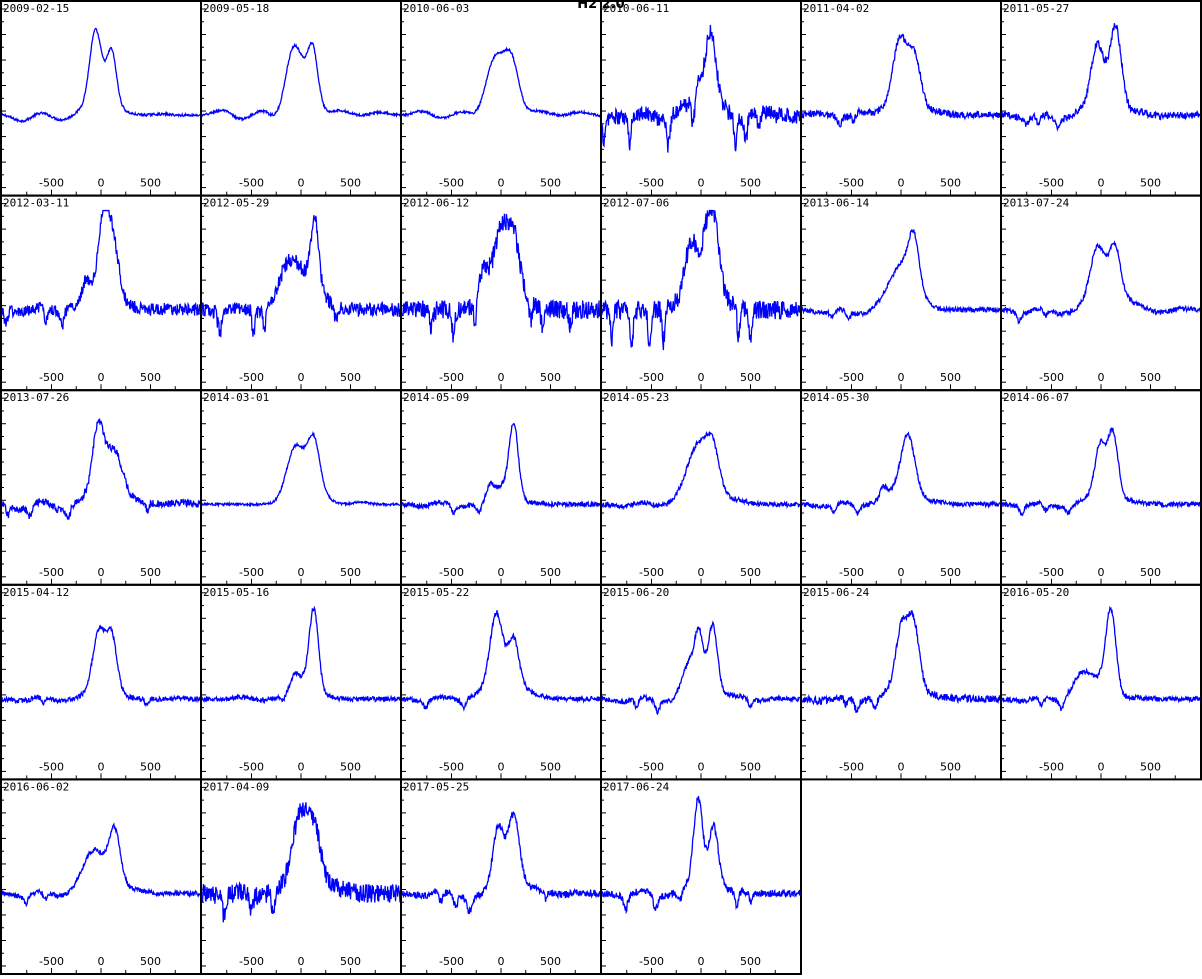  I want to click on spectrum-panel: -500 0 500 2015-05-22, so click(501, 682).